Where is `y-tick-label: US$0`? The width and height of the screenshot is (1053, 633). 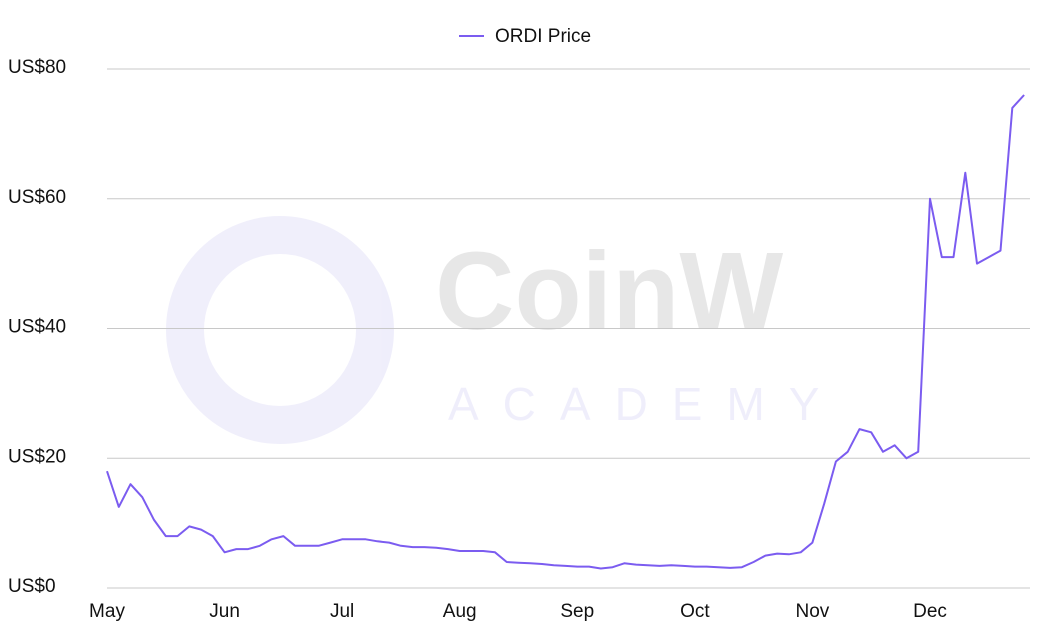 y-tick-label: US$0 is located at coordinates (32, 586).